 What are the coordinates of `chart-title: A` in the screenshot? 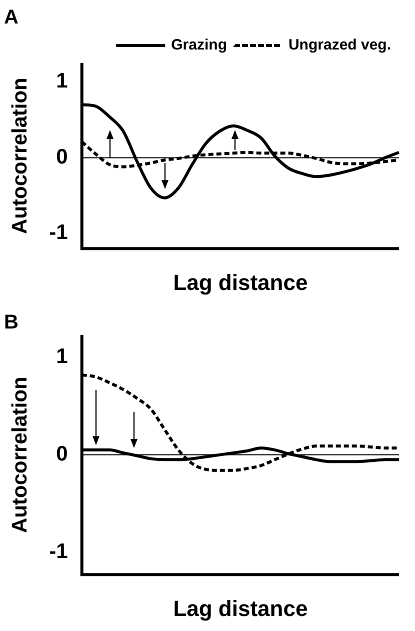 It's located at (11, 17).